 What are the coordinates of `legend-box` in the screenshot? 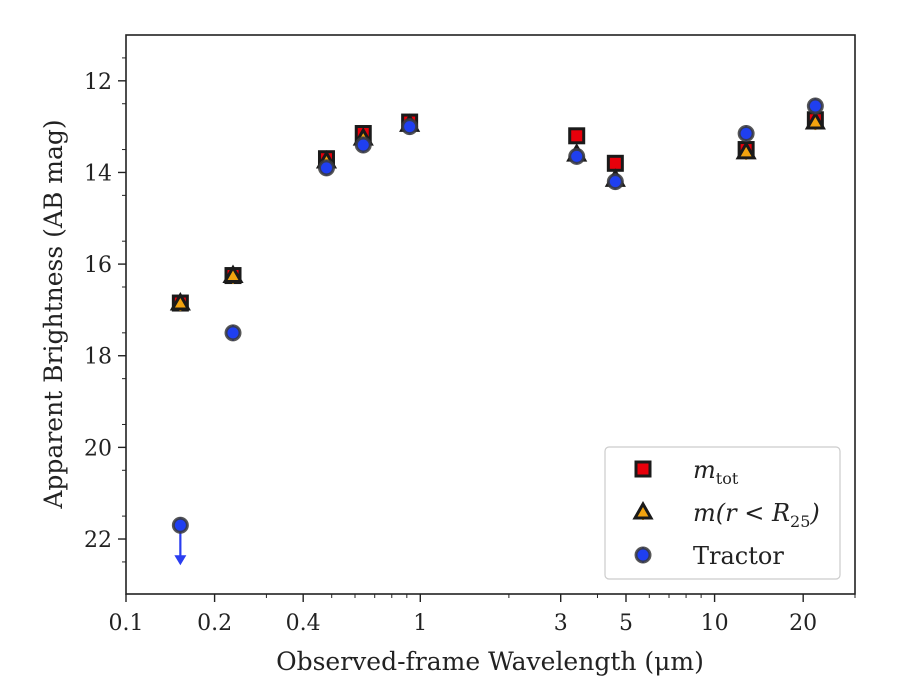 It's located at (722, 513).